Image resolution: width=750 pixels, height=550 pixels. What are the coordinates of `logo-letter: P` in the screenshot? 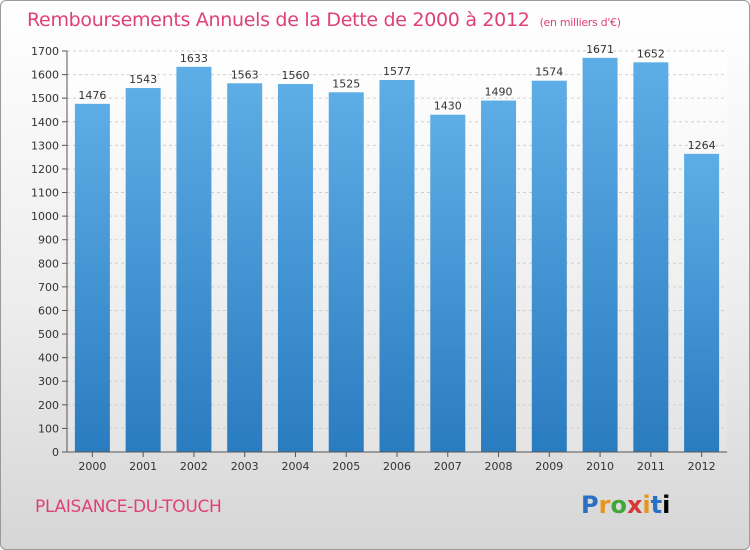 It's located at (590, 505).